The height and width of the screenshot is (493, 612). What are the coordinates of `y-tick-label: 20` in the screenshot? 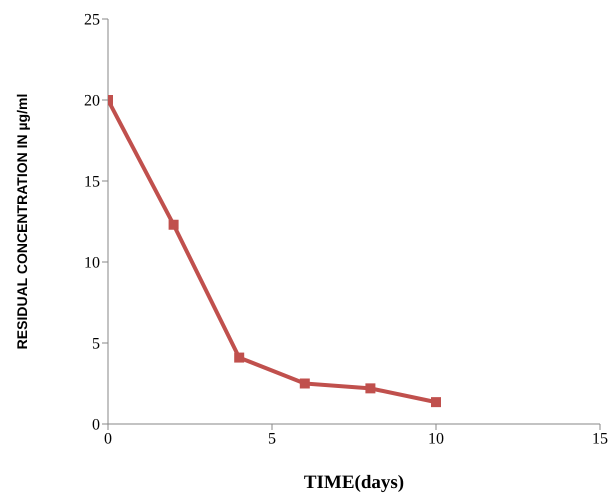 It's located at (92, 101).